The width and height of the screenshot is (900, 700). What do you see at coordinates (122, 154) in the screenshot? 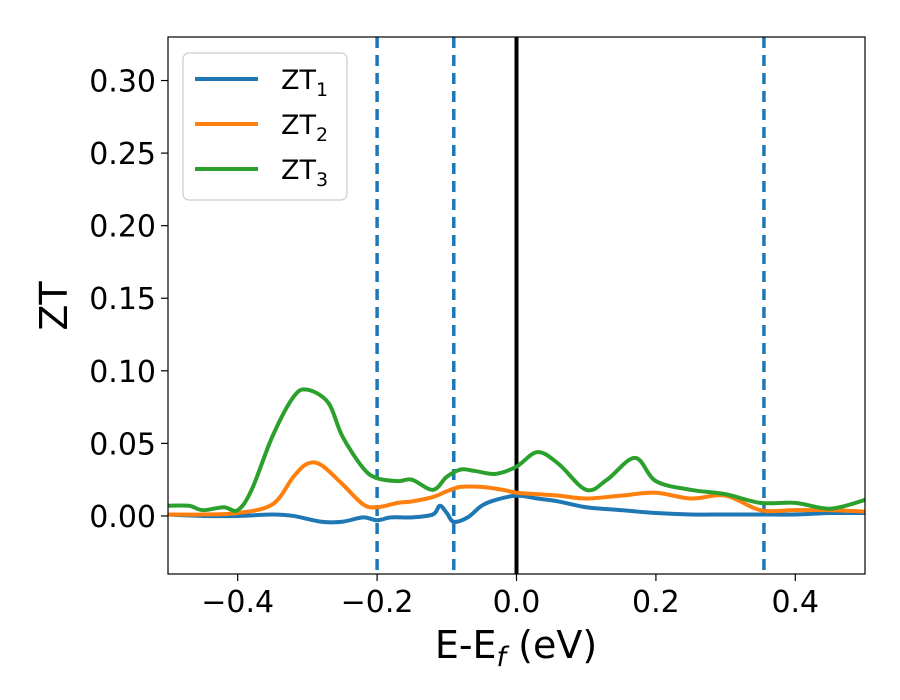
I see `y-tick-label: 0.25` at bounding box center [122, 154].